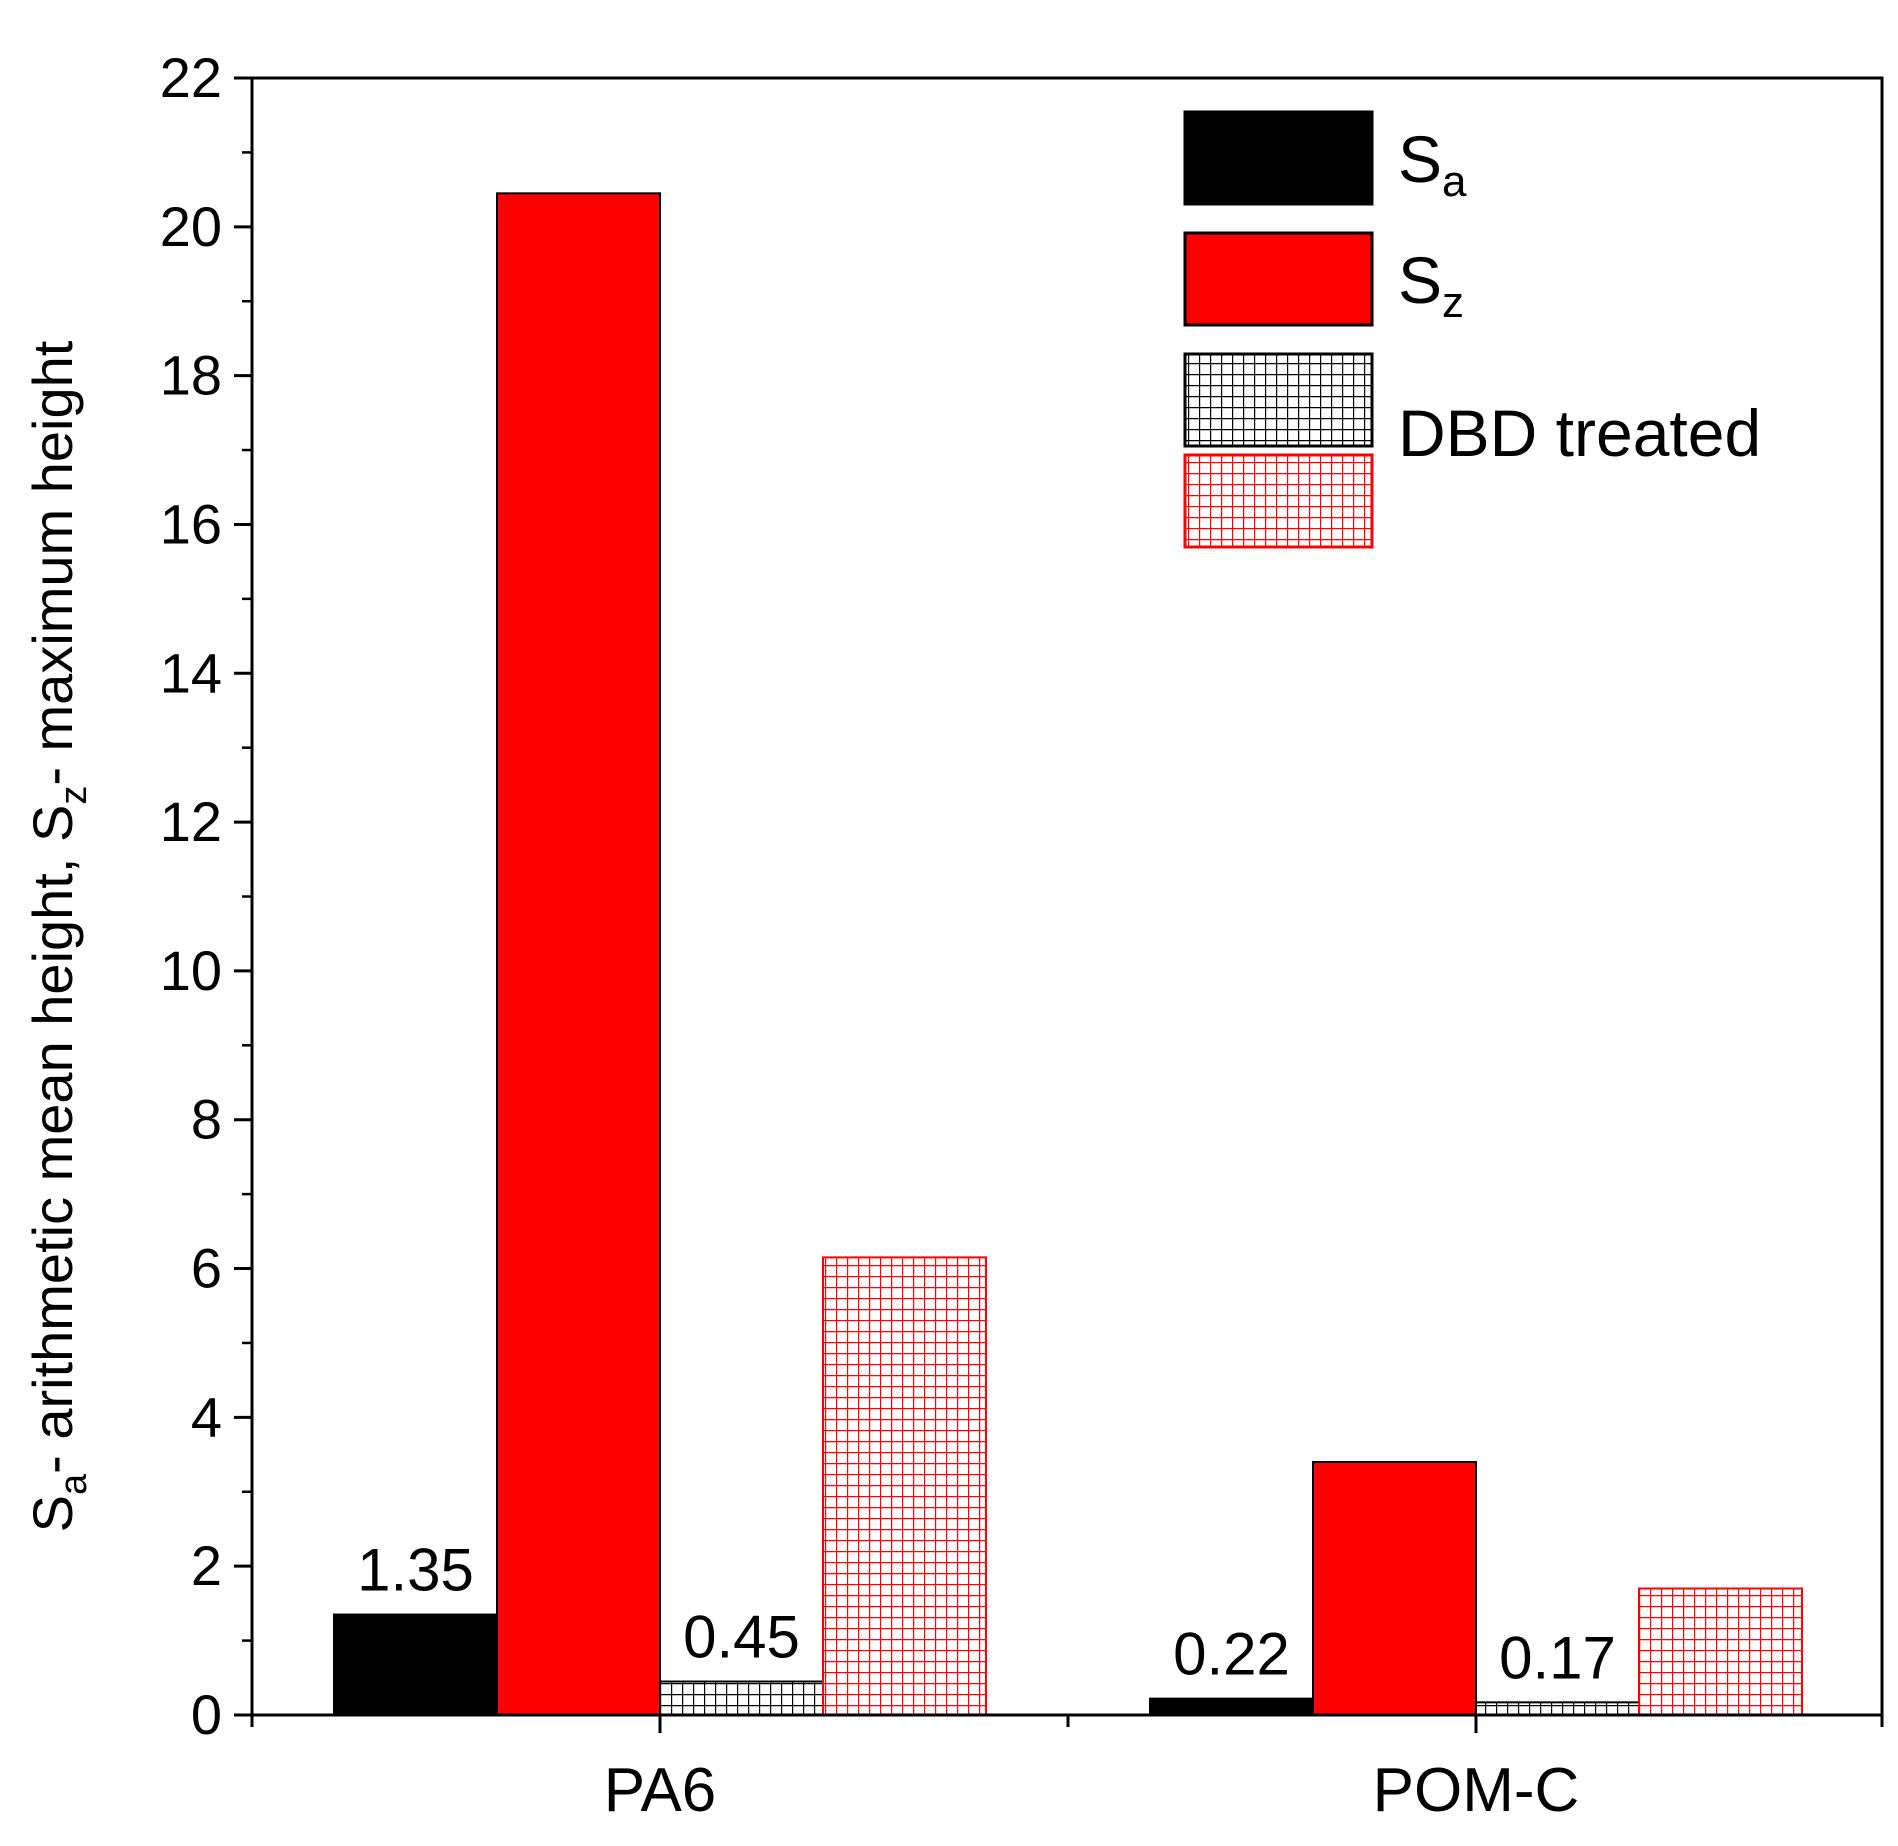 The width and height of the screenshot is (1898, 1846). Describe the element at coordinates (206, 1268) in the screenshot. I see `y-tick-label: 6` at that location.